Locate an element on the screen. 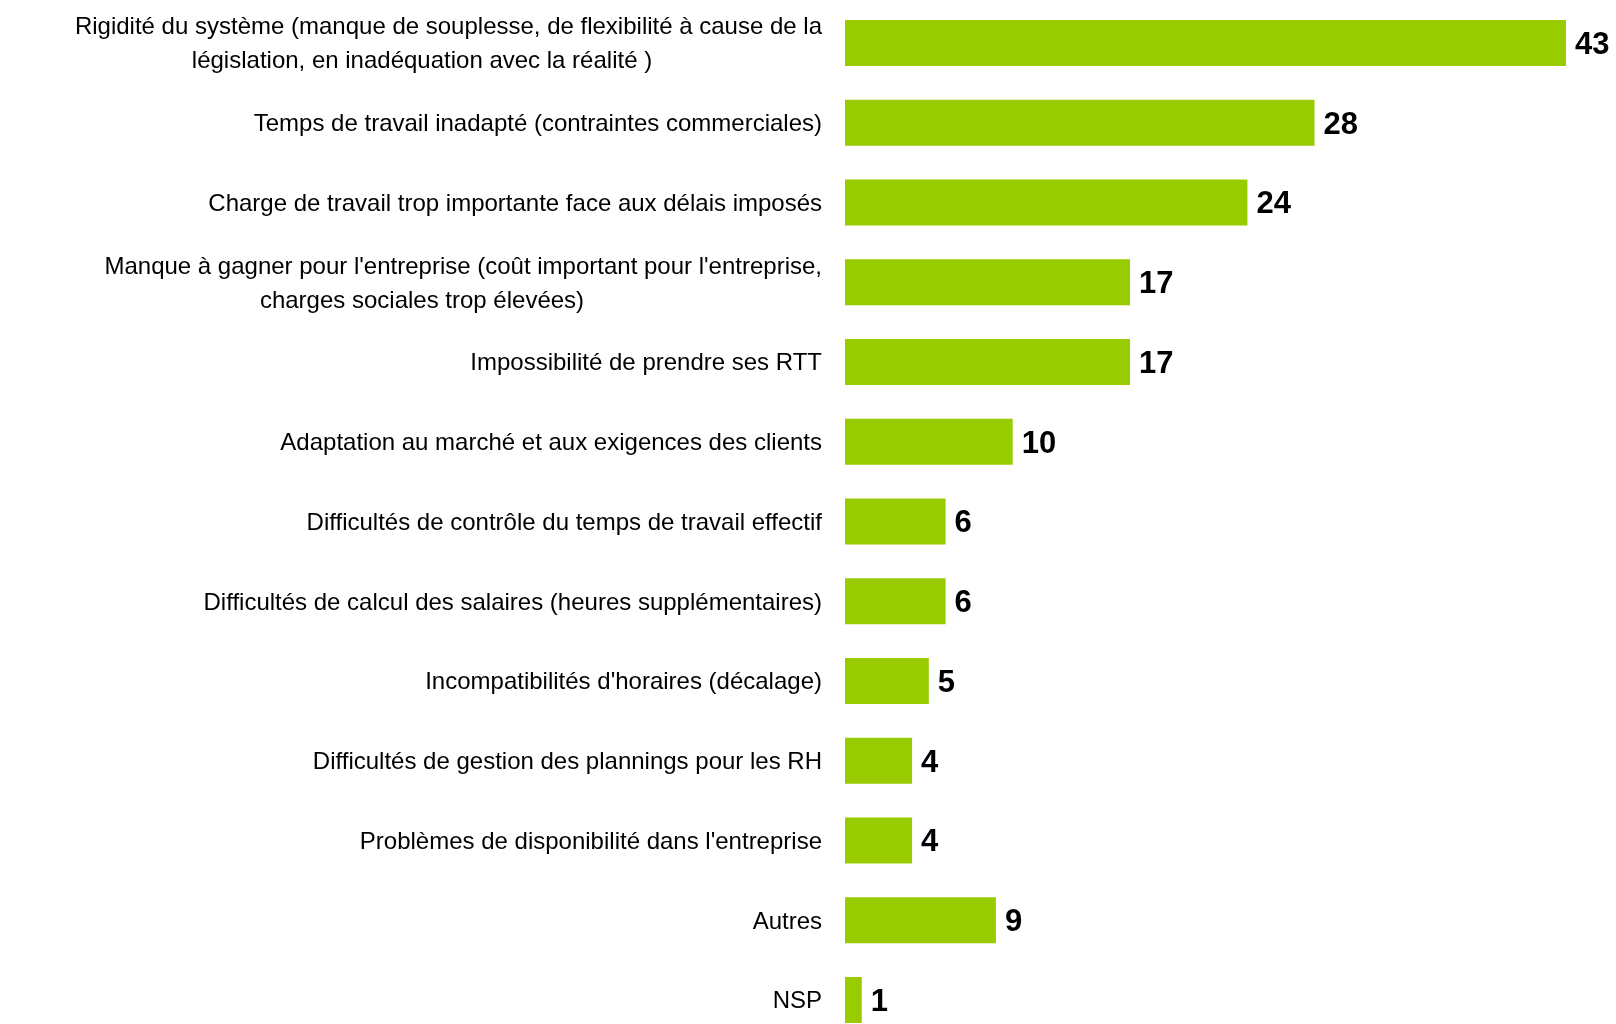 This screenshot has width=1616, height=1024. y-tick-label: Adaptation au marché et aux exigences des clients is located at coordinates (551, 442).